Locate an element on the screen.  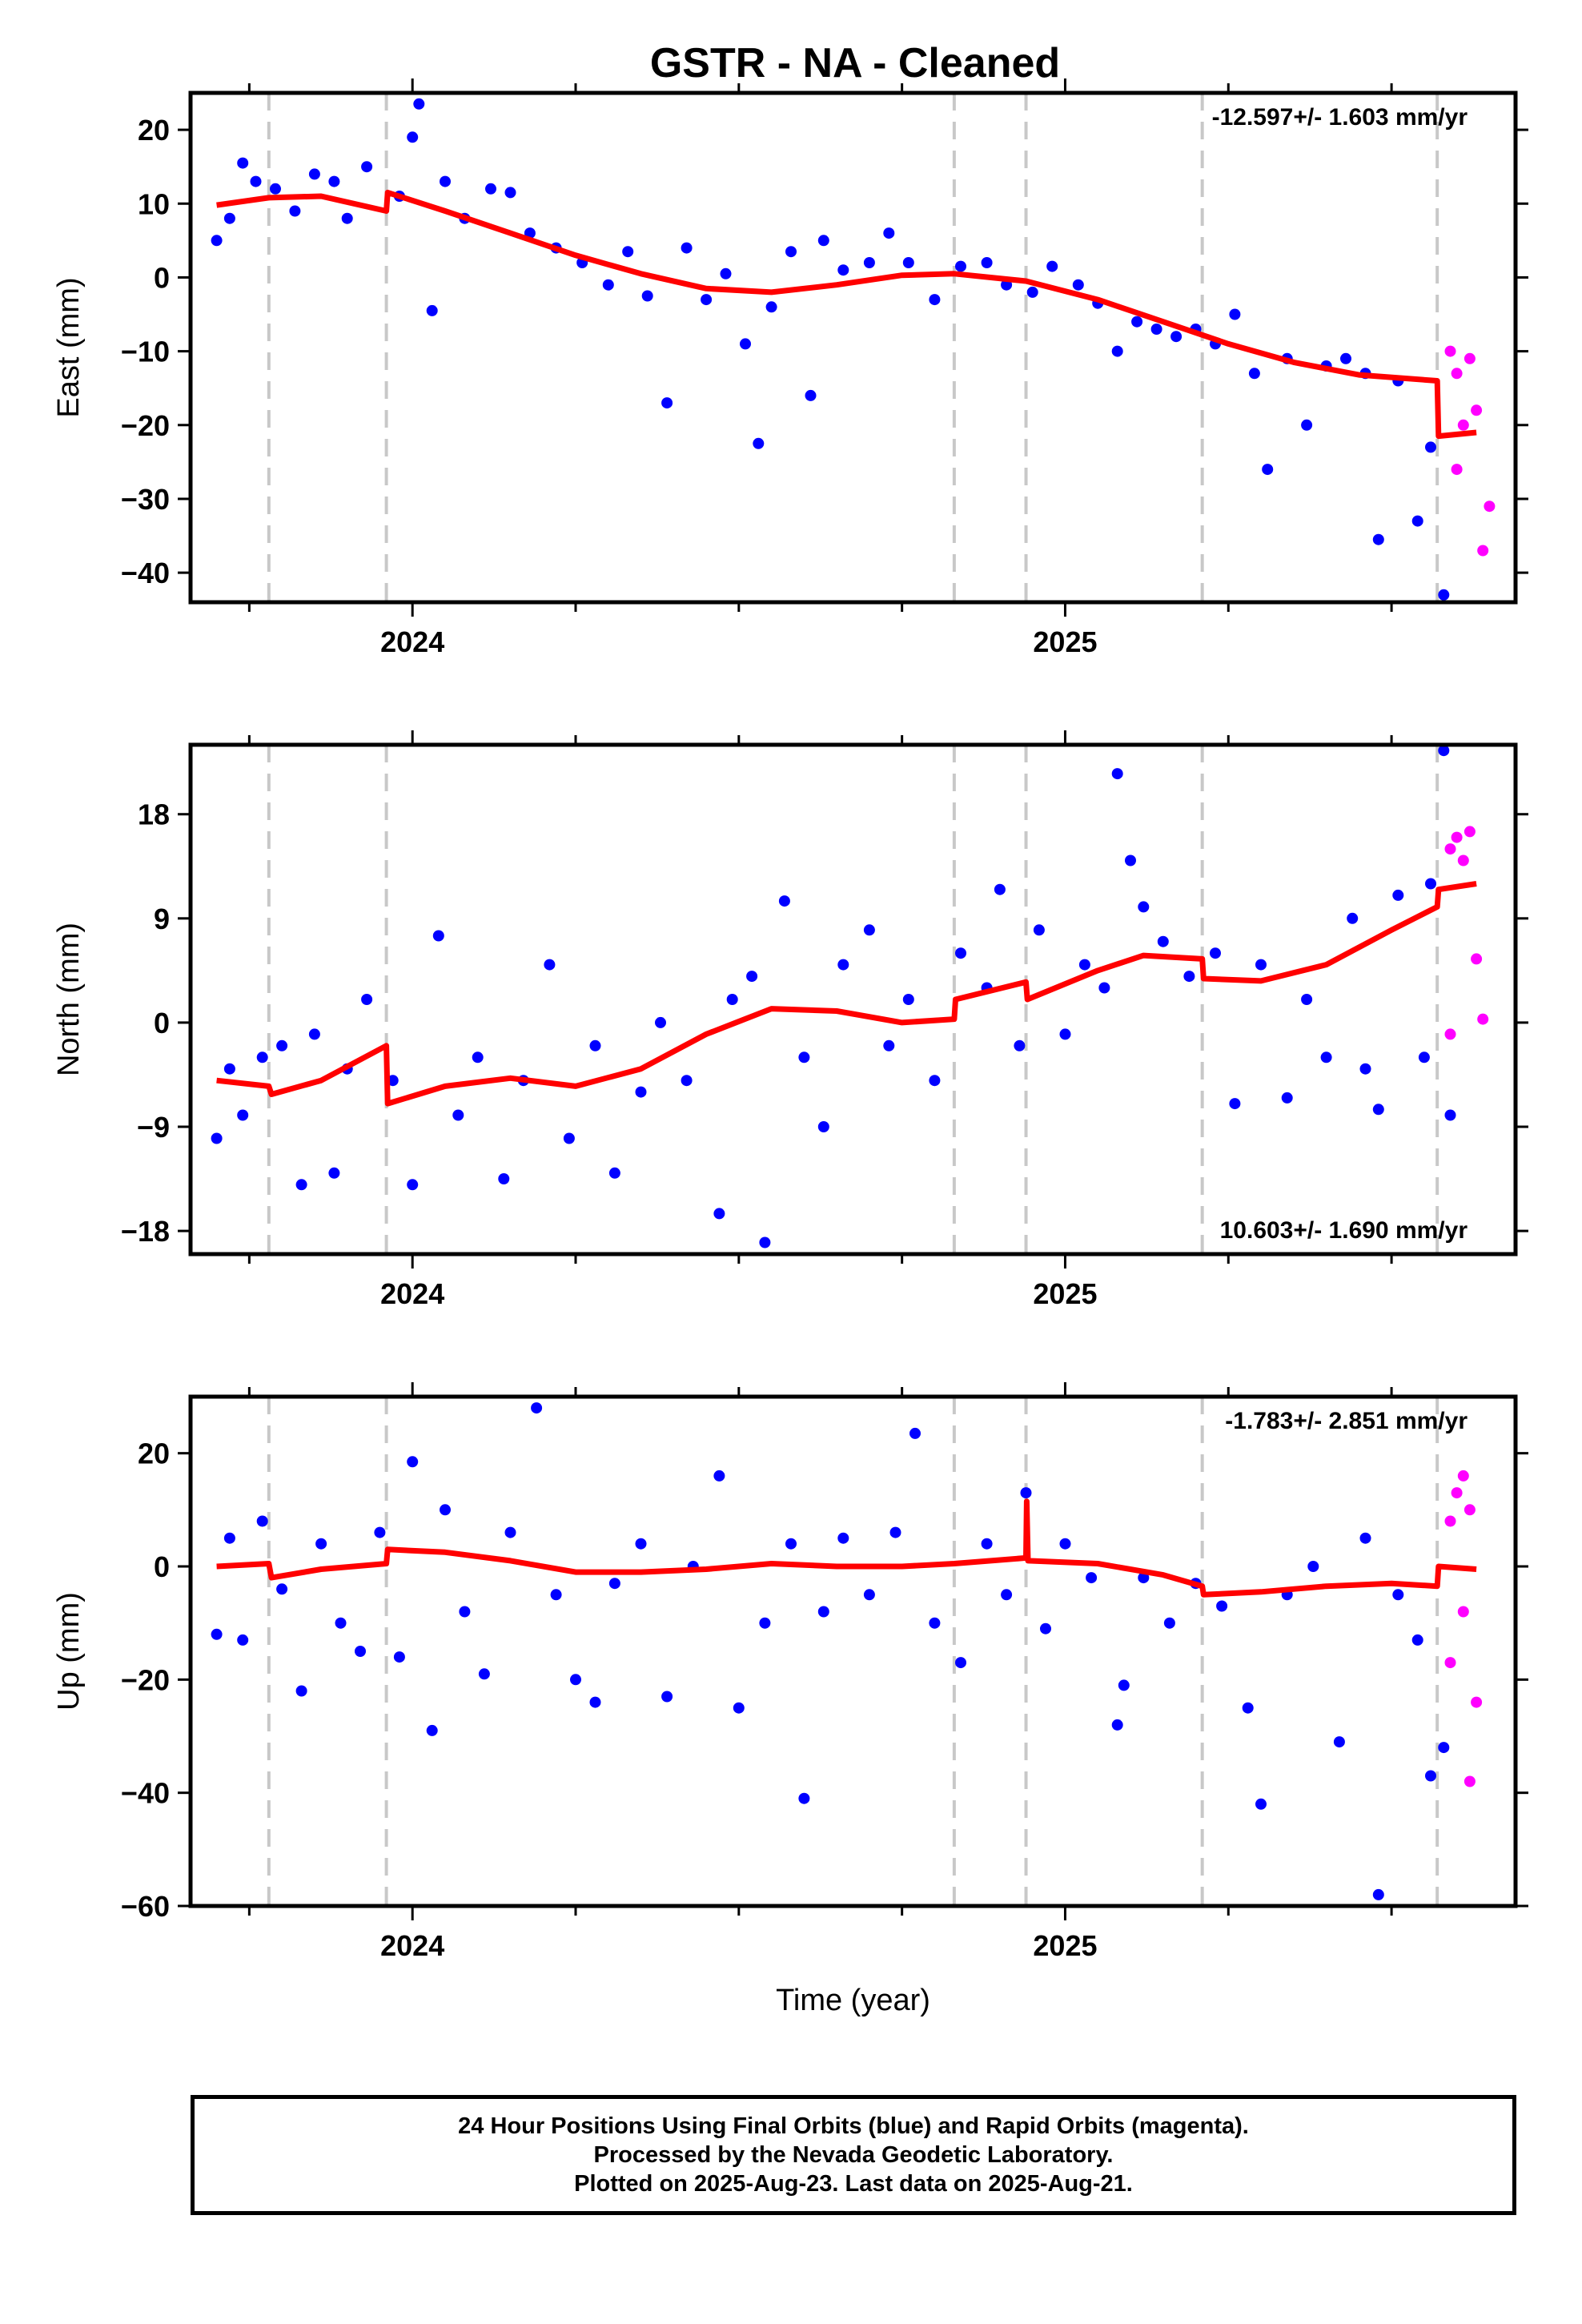
y-tick-label: 18 is located at coordinates (154, 814).